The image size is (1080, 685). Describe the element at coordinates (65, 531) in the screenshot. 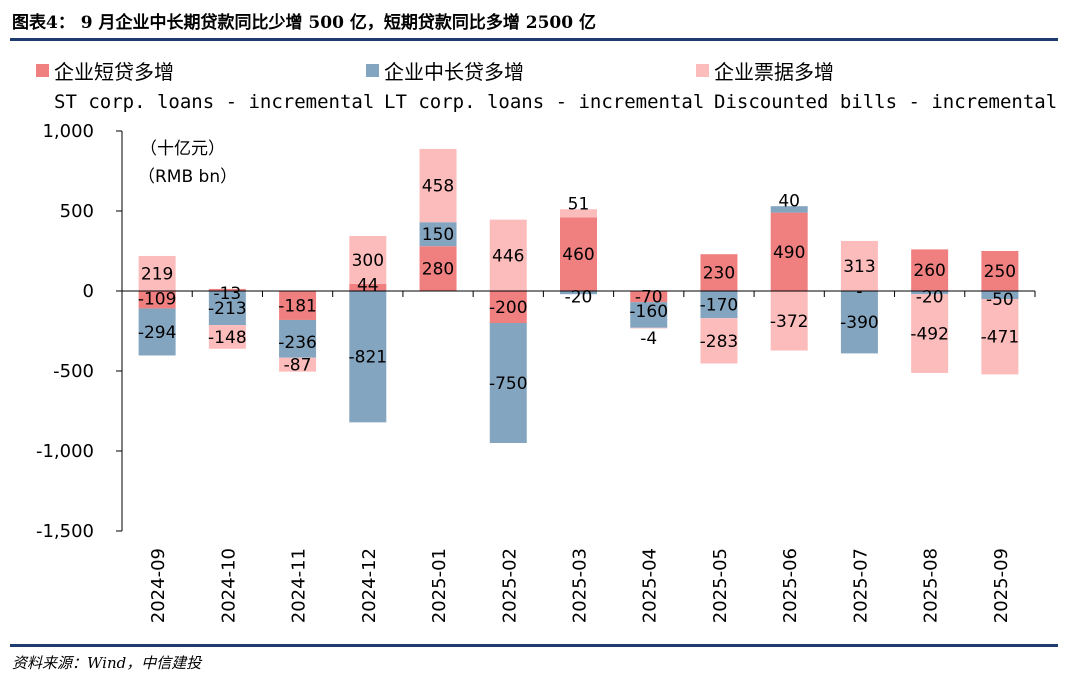

I see `y-tick-label: -1,500` at that location.